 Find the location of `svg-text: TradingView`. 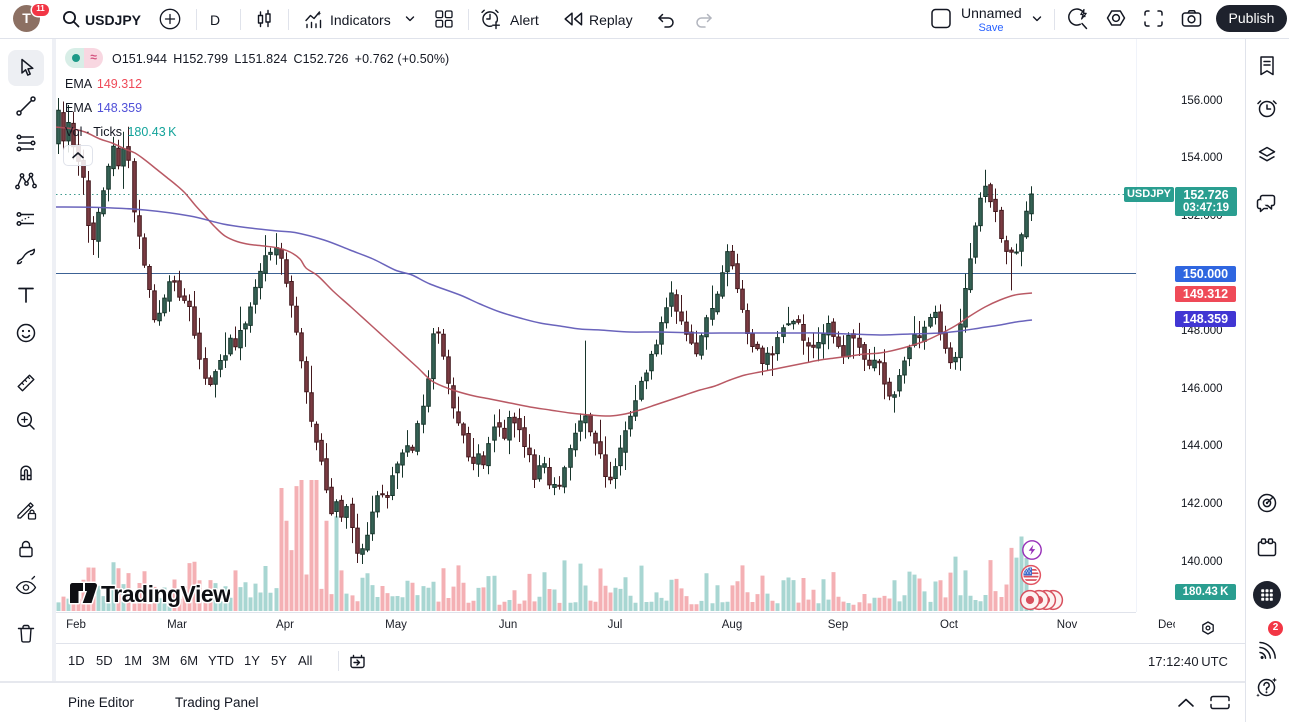

svg-text: TradingView is located at coordinates (165, 594).